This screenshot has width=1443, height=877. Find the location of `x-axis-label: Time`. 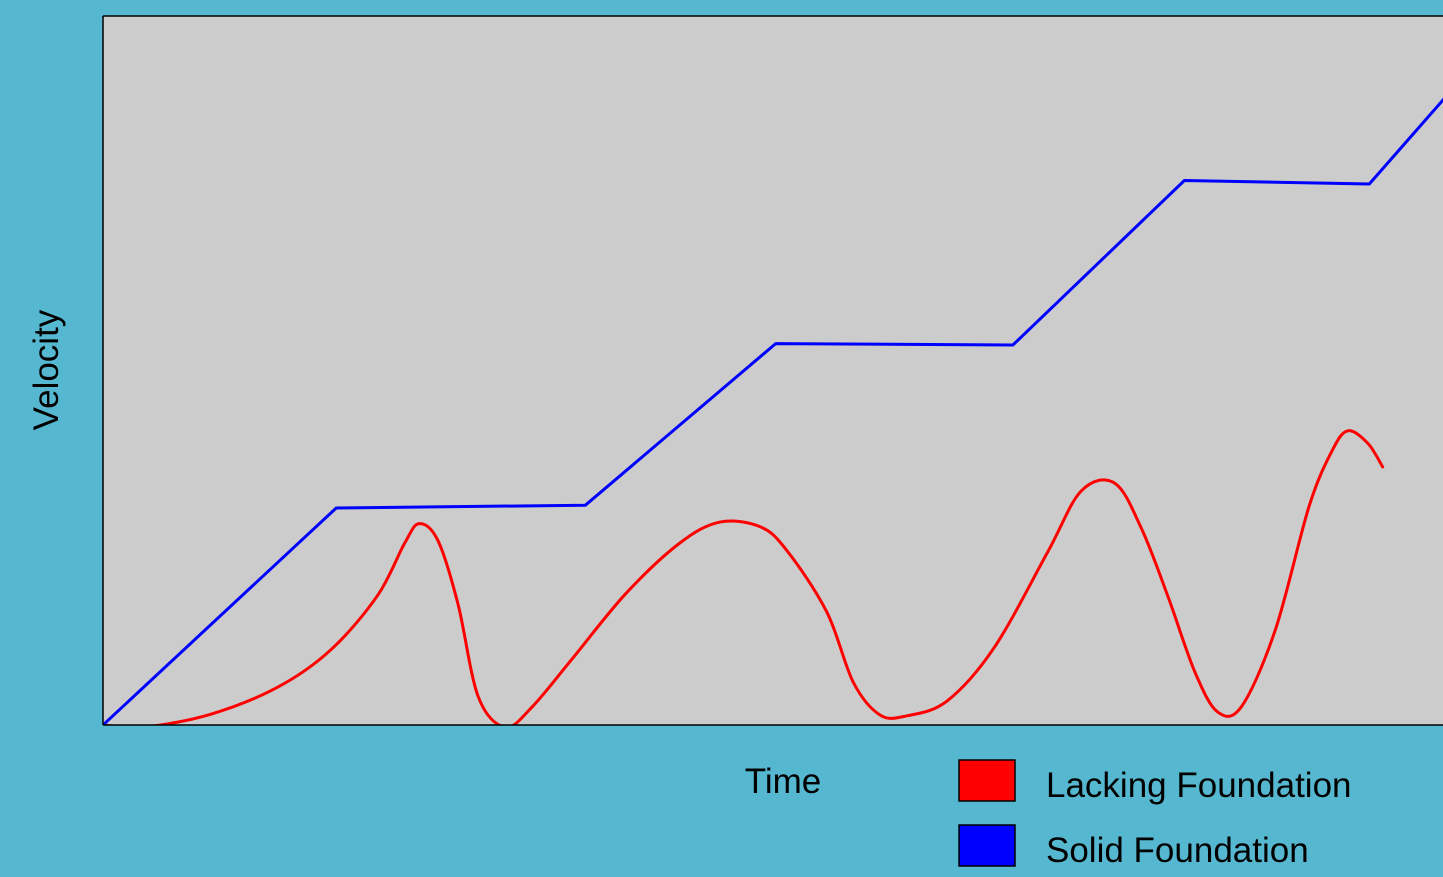

x-axis-label: Time is located at coordinates (783, 781).